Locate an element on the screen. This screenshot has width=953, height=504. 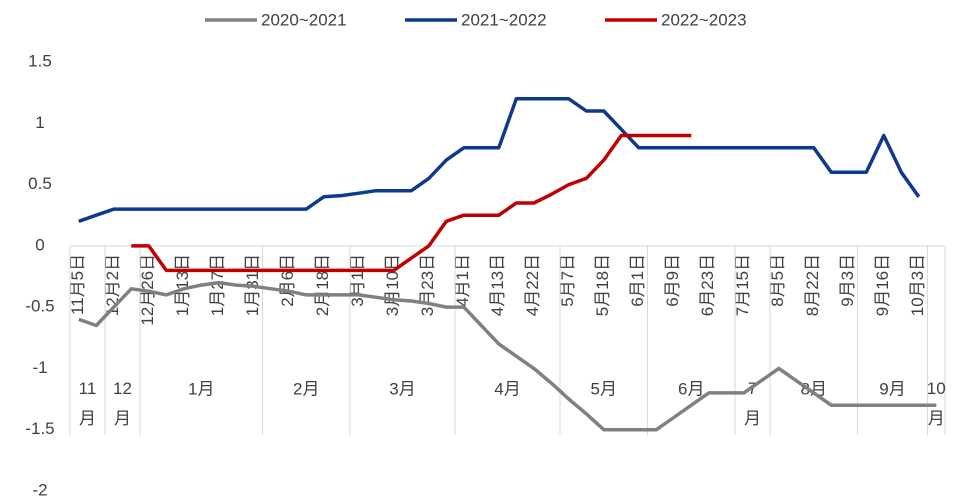
y-tick-label: -1.5 is located at coordinates (39, 428).